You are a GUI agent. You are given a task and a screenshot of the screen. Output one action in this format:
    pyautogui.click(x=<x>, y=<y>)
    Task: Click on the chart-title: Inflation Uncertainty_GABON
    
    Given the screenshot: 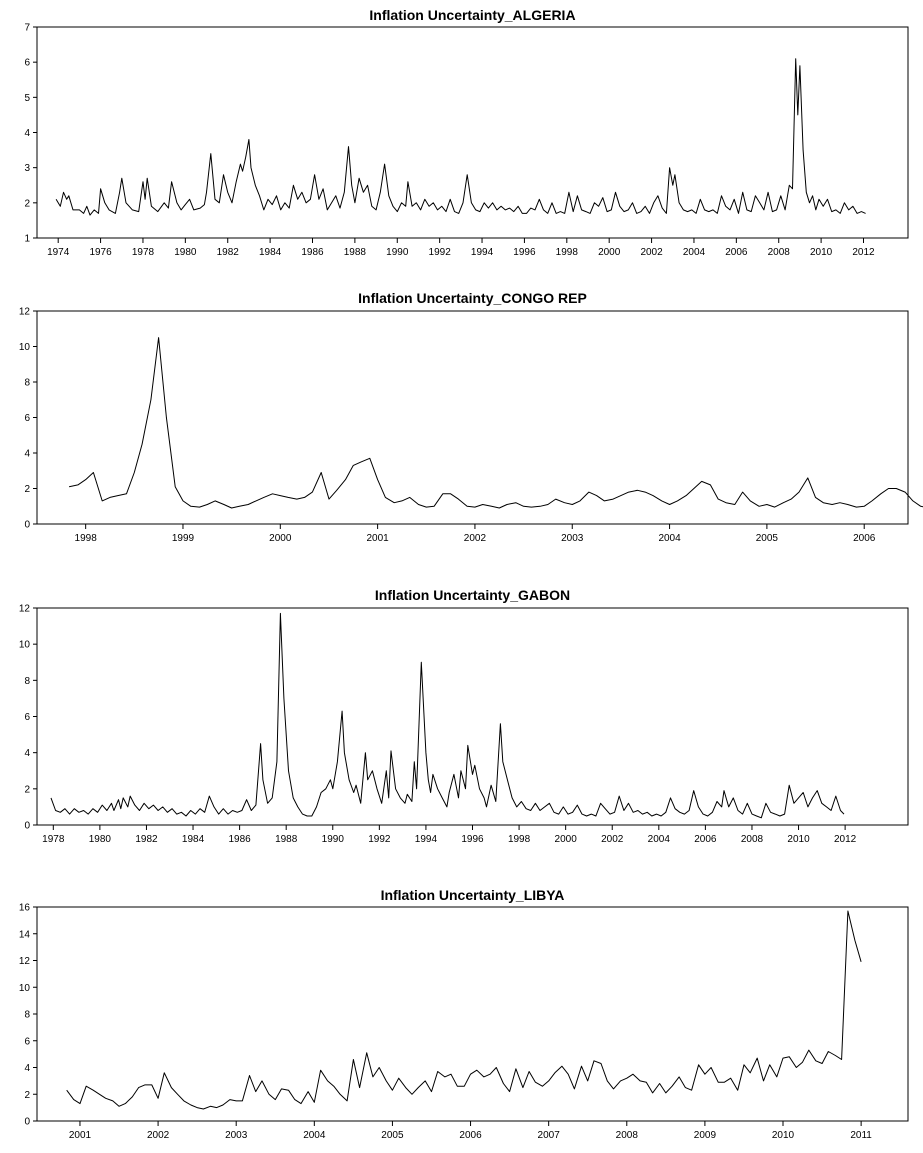 What is the action you would take?
    pyautogui.click(x=472, y=595)
    